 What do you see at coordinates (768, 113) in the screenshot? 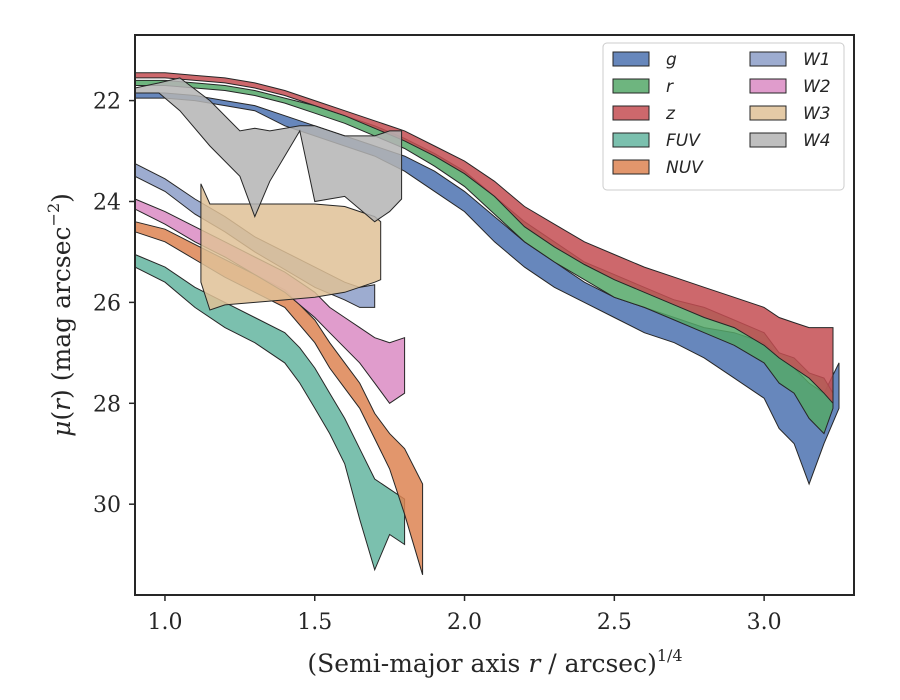
I see `legend-swatch-w3` at bounding box center [768, 113].